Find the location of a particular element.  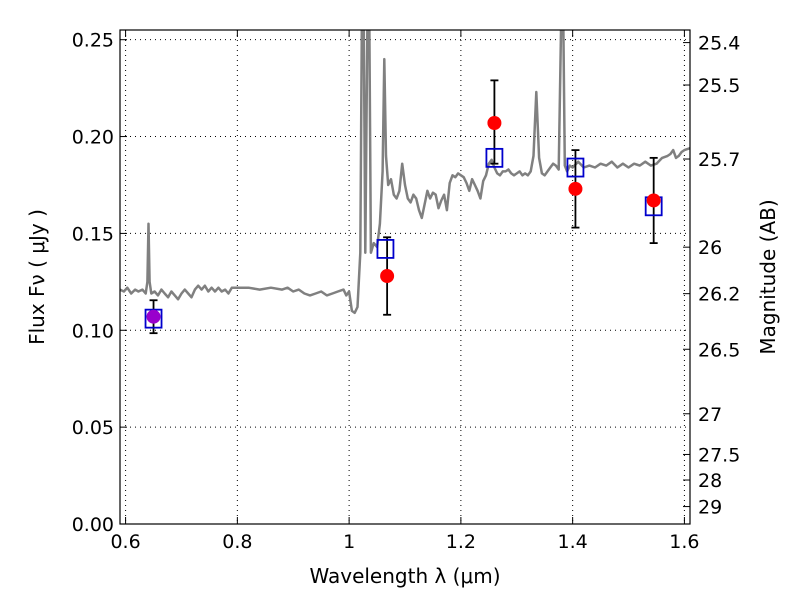

x-tick-label: 0.6 is located at coordinates (125, 542).